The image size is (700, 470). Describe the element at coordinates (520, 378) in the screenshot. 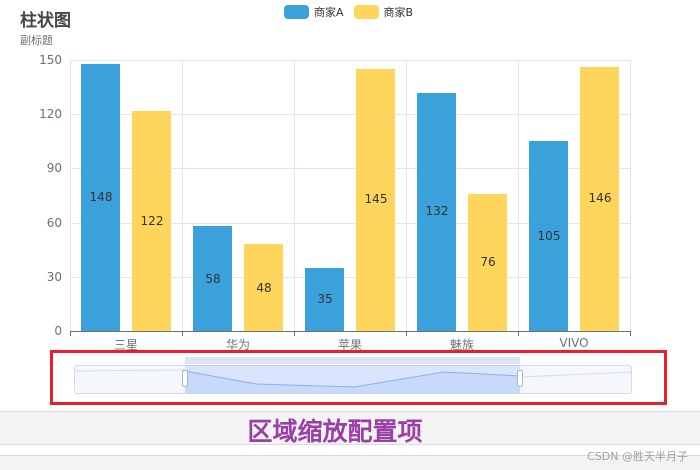

I see `data-zoom-handle-right` at that location.